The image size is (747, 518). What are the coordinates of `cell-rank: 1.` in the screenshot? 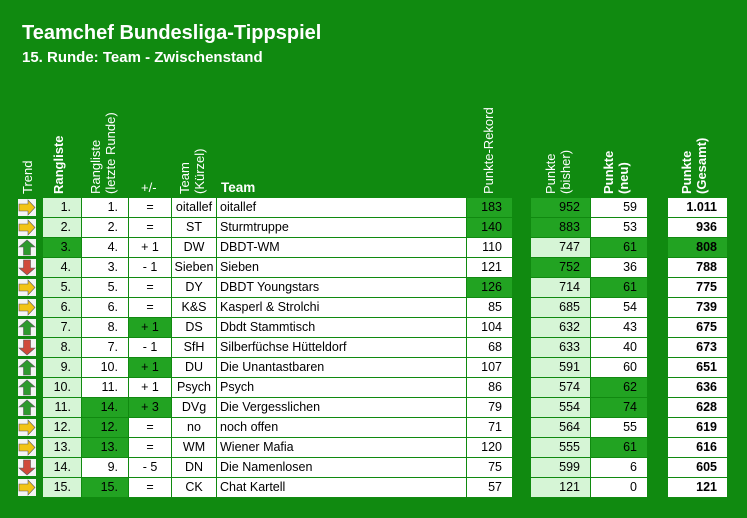 It's located at (62, 207).